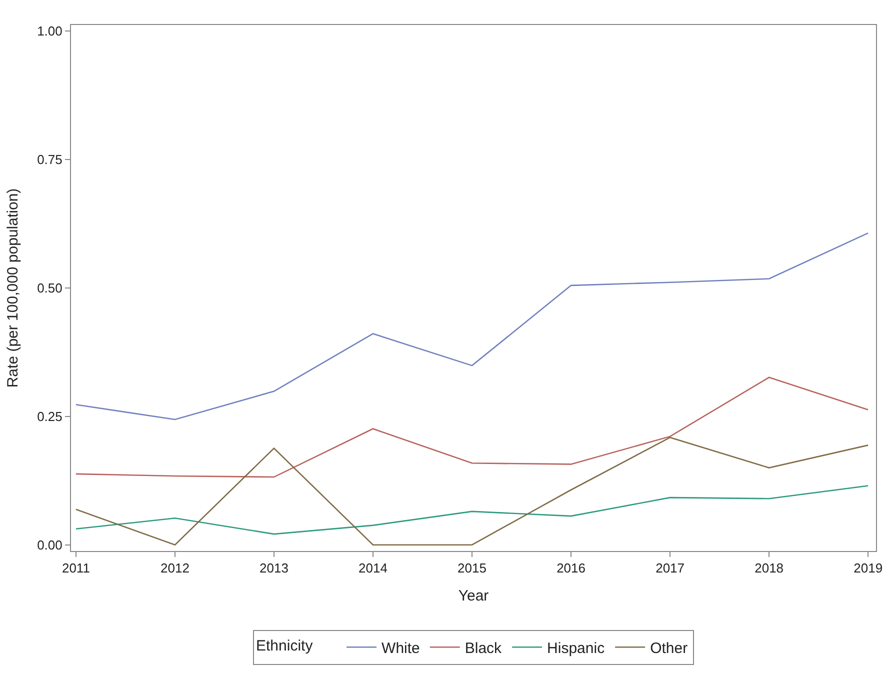  I want to click on y-tick-label: 0.50, so click(49, 288).